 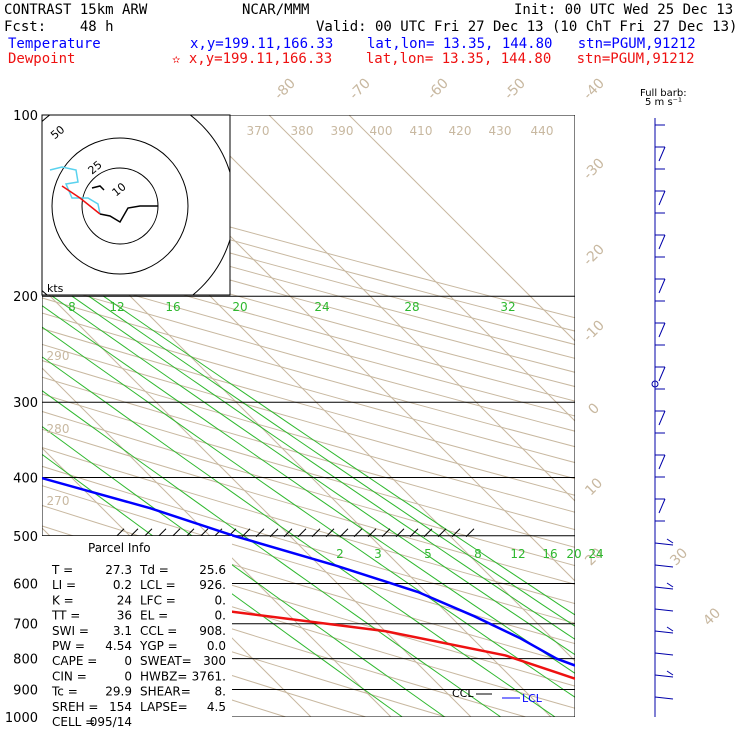 I want to click on pressure-label: 1000, so click(x=21, y=718).